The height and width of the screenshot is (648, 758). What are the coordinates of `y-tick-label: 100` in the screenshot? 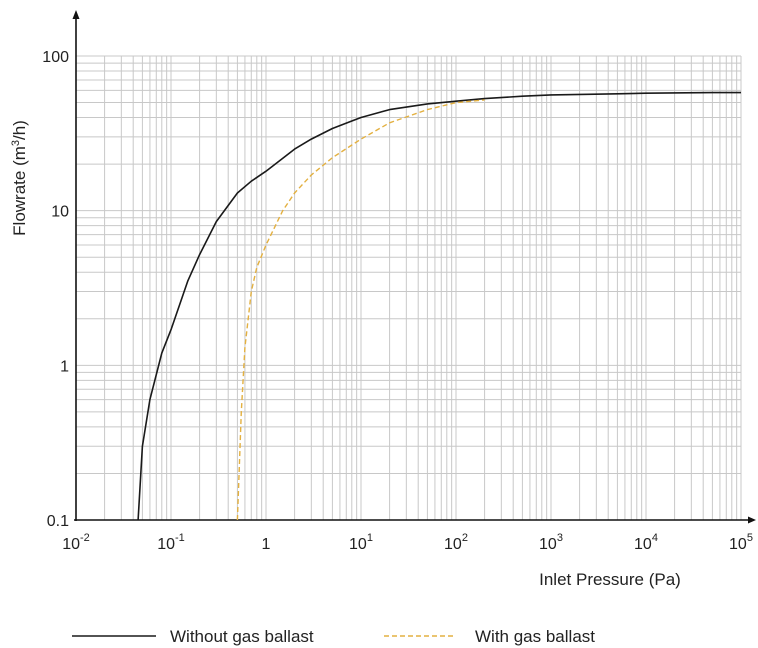 It's located at (55, 57).